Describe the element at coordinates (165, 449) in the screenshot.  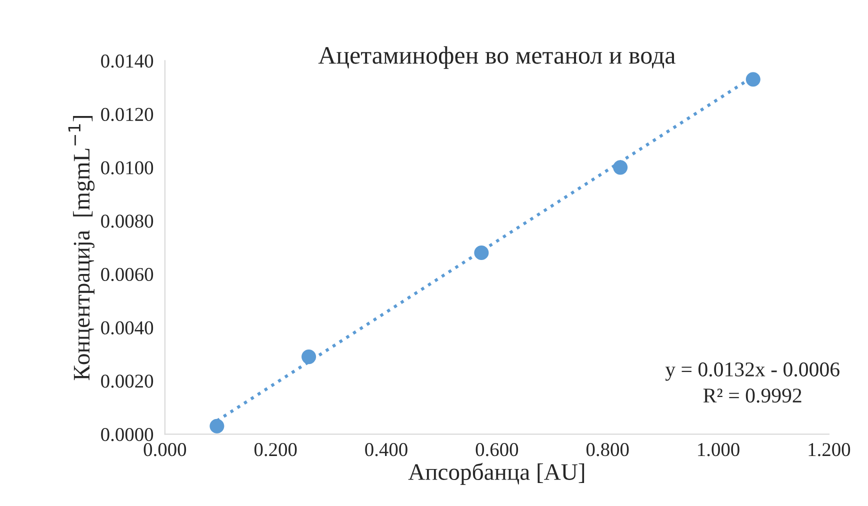
I see `x-tick-label: 0.000` at that location.